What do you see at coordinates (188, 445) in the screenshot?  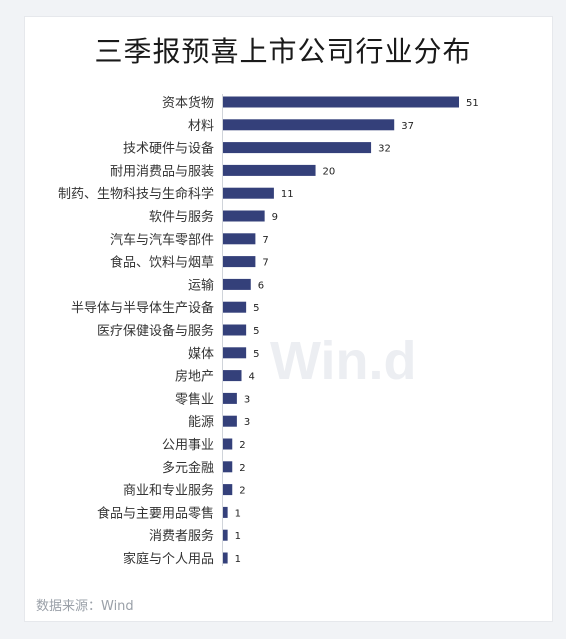 I see `category-label: 公用事业` at bounding box center [188, 445].